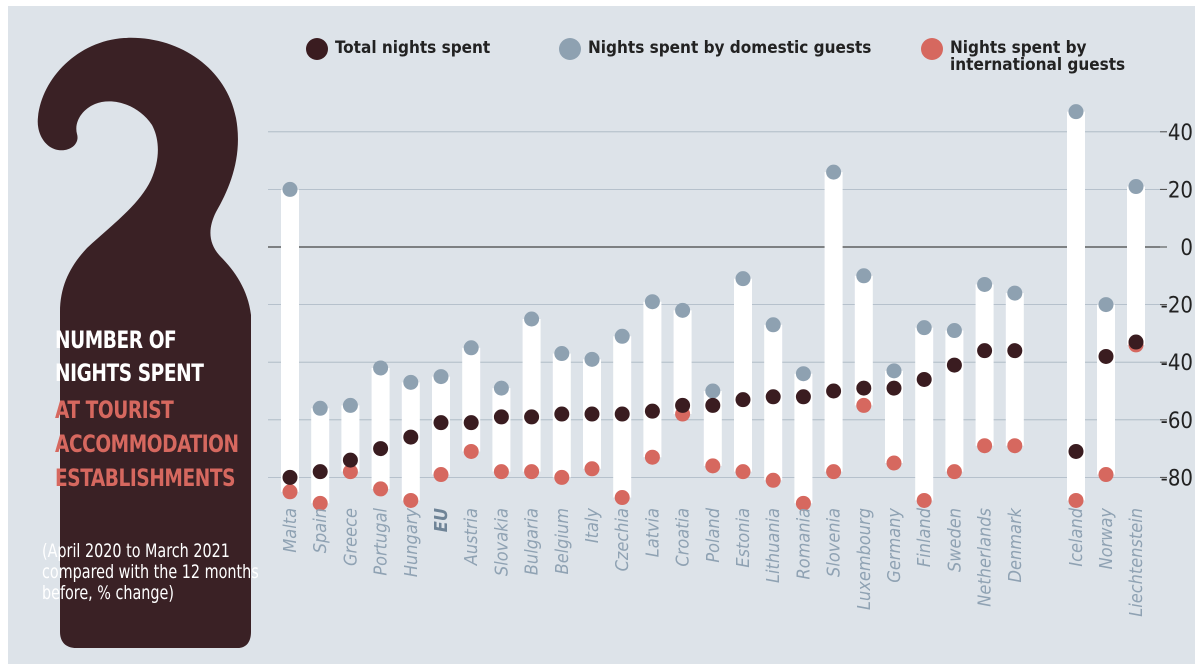 Image resolution: width=1203 pixels, height=672 pixels. Describe the element at coordinates (773, 545) in the screenshot. I see `x-tick-label: Lithuania` at that location.